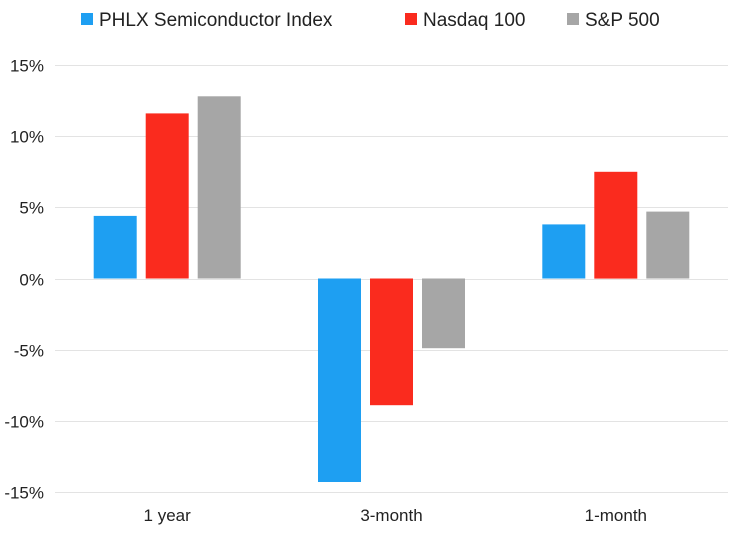  I want to click on x-axis-category-labels: 1 year 3-month 1-month, so click(395, 515).